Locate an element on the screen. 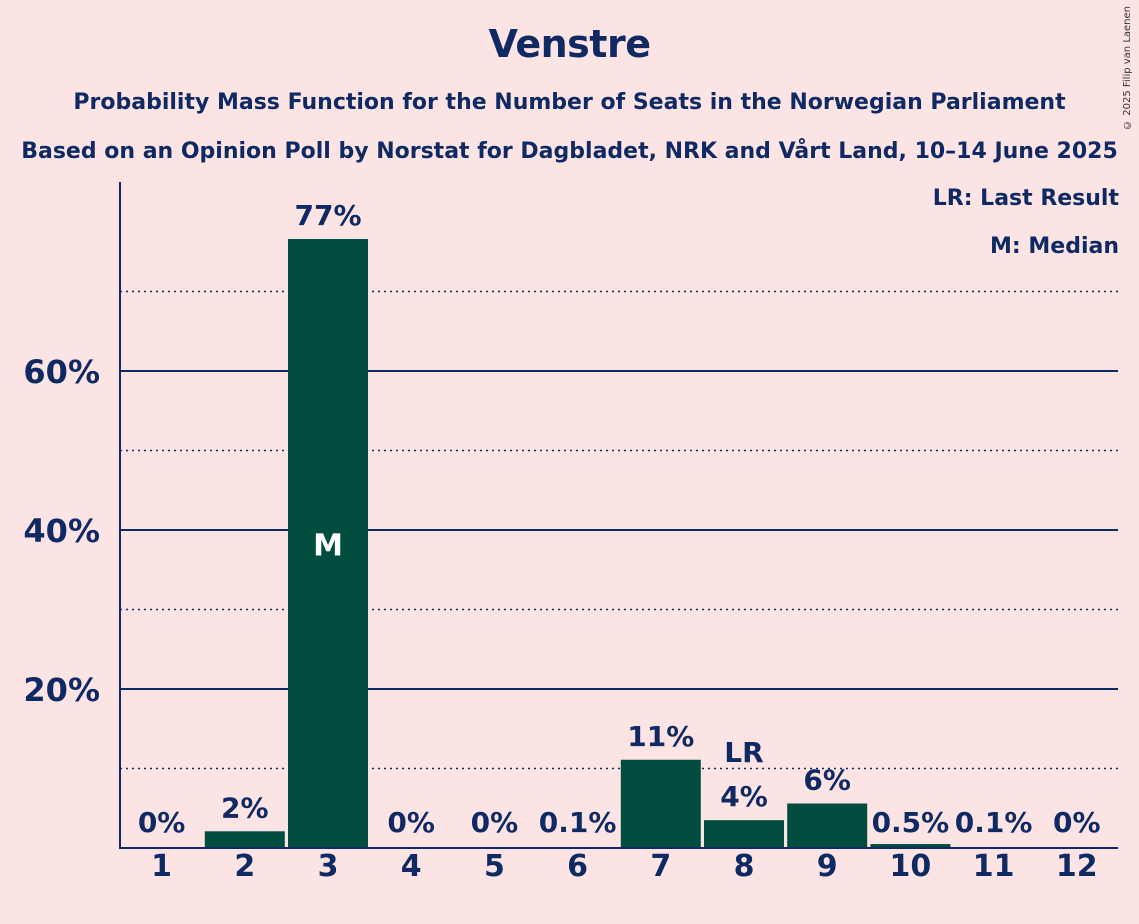 The width and height of the screenshot is (1139, 924). x-tick-label-4: 4 is located at coordinates (411, 866).